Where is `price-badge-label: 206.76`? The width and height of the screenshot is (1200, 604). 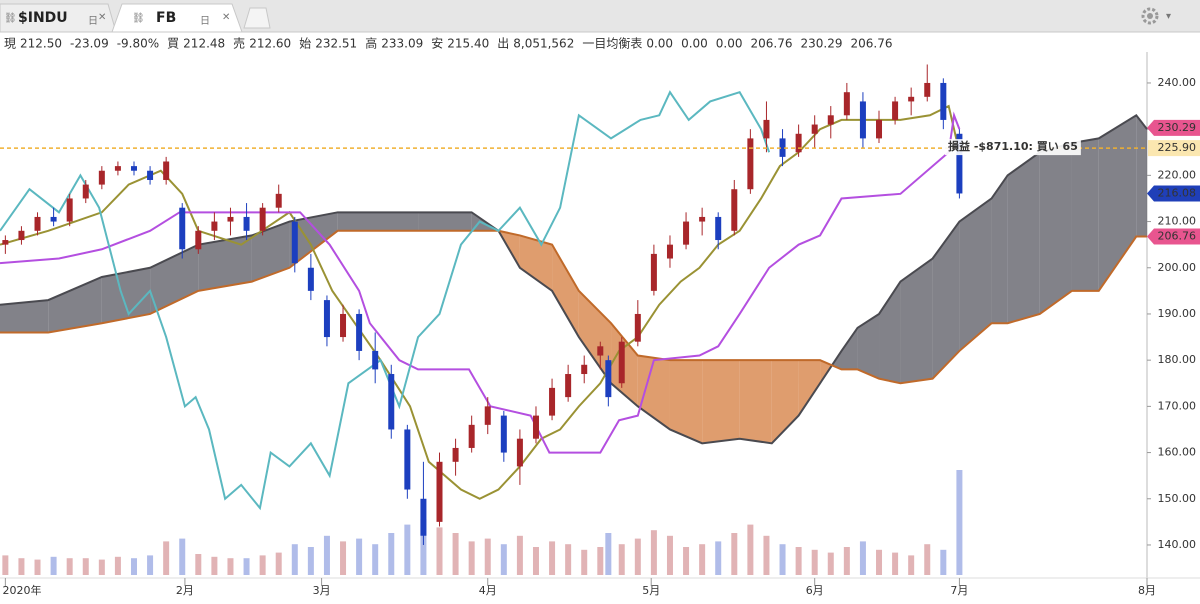 price-badge-label: 206.76 is located at coordinates (1177, 236).